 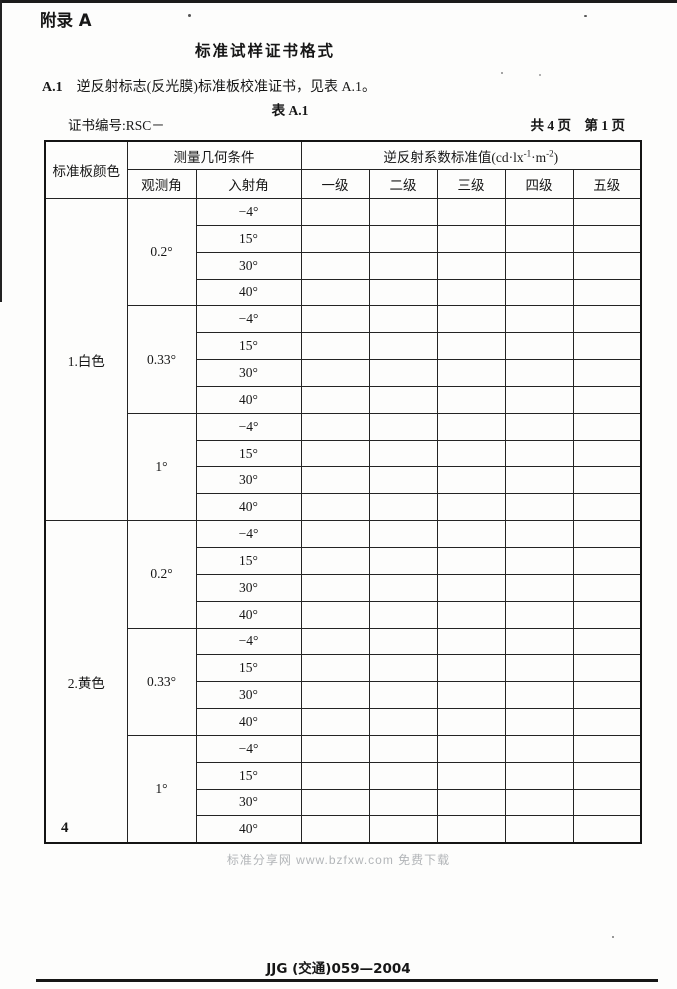 What do you see at coordinates (550, 153) in the screenshot?
I see `coeff-superscript-2: -2` at bounding box center [550, 153].